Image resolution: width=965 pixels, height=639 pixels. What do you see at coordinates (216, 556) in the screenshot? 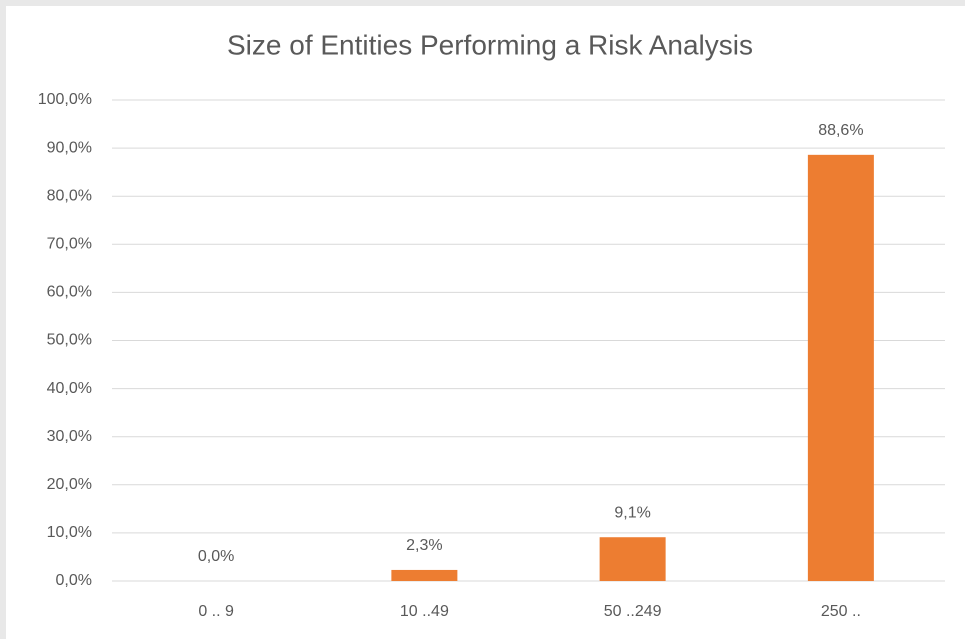
I see `data-label: 0,0%` at bounding box center [216, 556].